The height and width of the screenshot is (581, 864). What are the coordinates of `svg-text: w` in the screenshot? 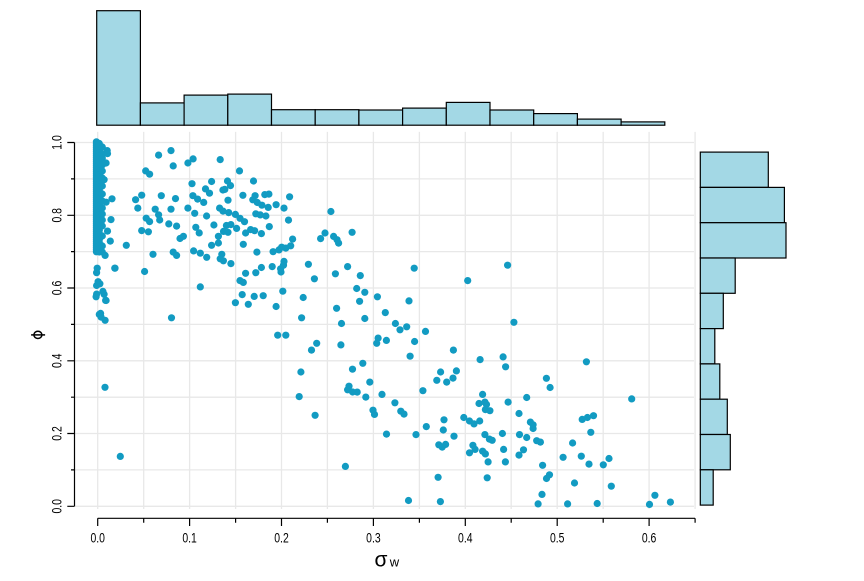 It's located at (394, 562).